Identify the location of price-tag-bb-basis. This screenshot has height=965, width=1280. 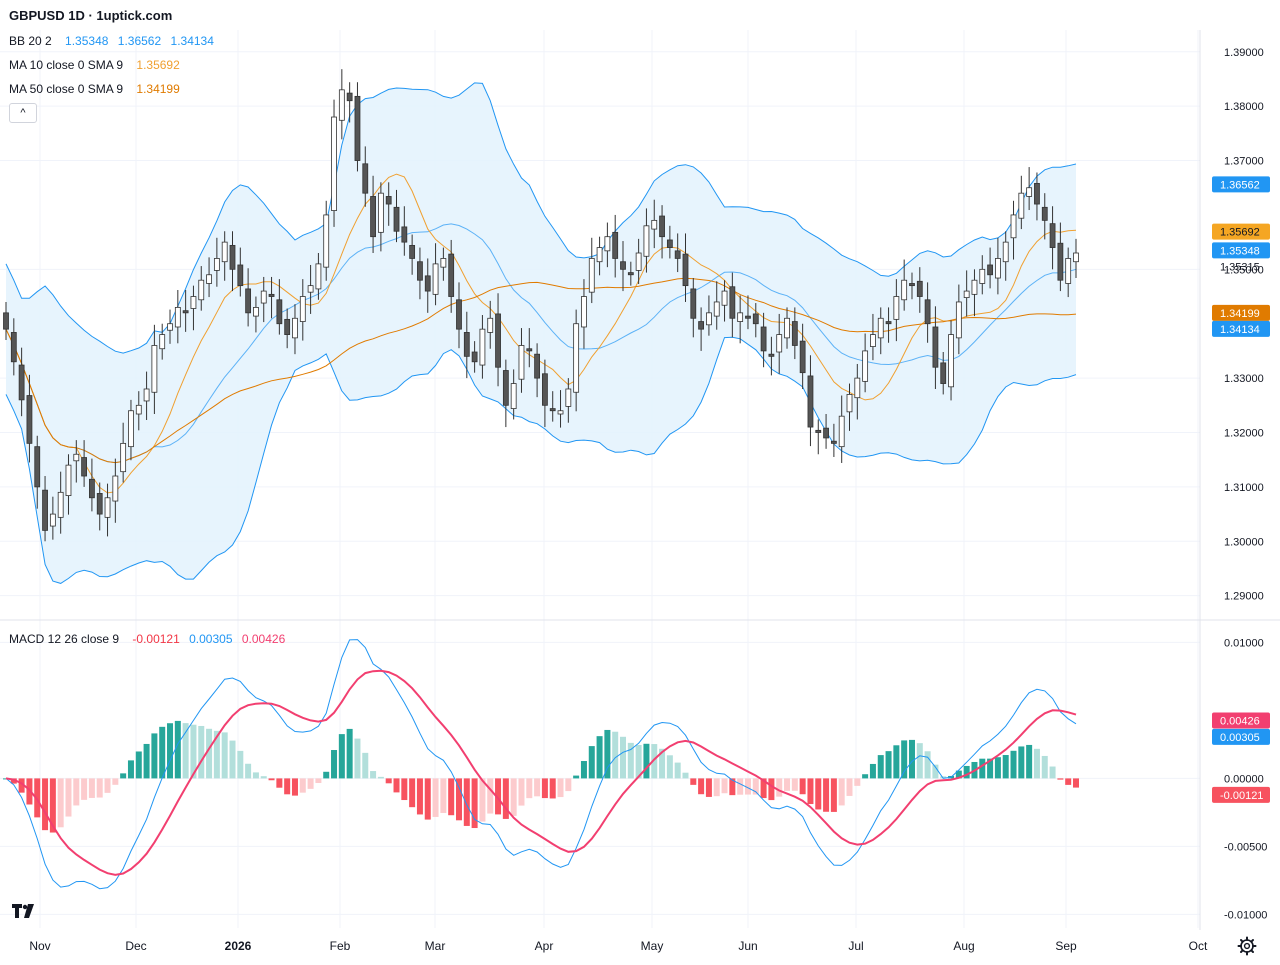
(1241, 250).